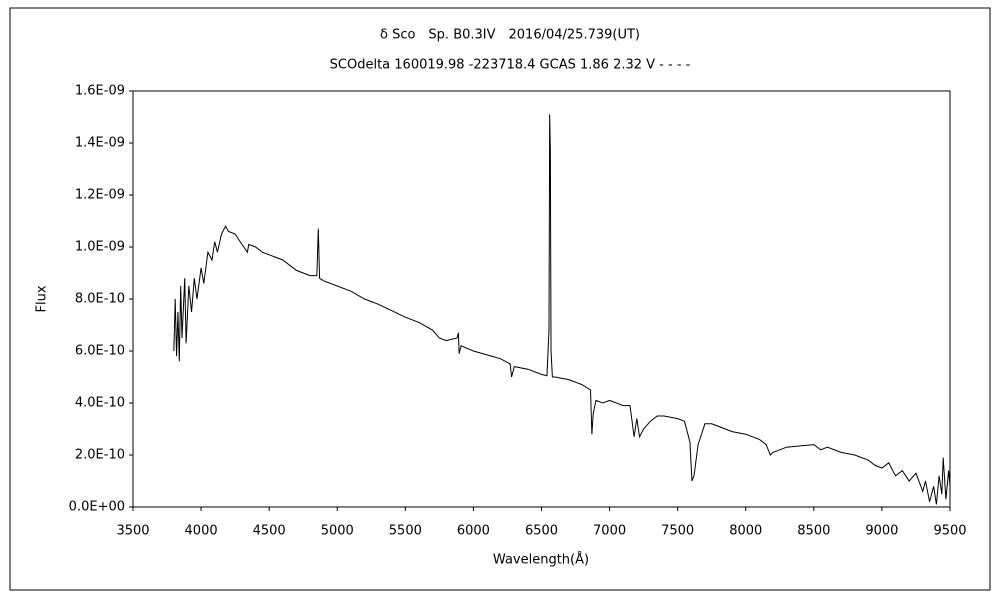 The width and height of the screenshot is (1000, 600). I want to click on x-tick-label: 4000, so click(201, 531).